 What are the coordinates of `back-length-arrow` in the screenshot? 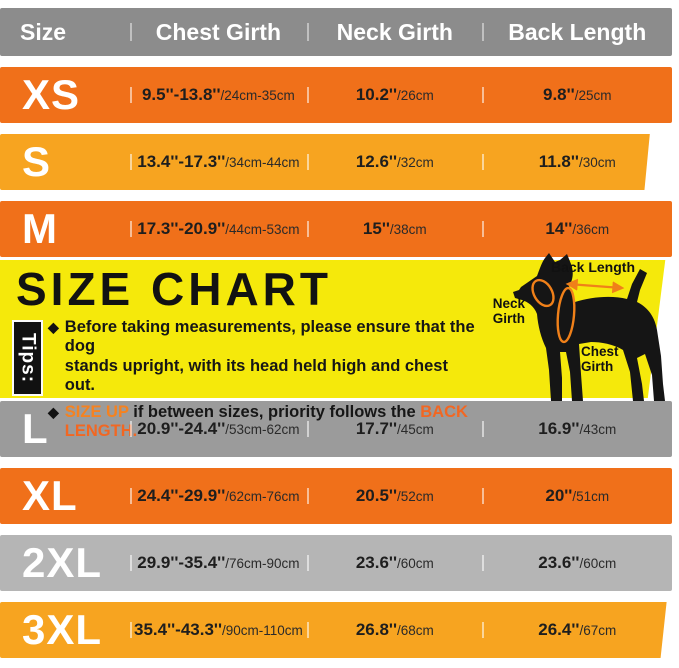 It's located at (595, 286).